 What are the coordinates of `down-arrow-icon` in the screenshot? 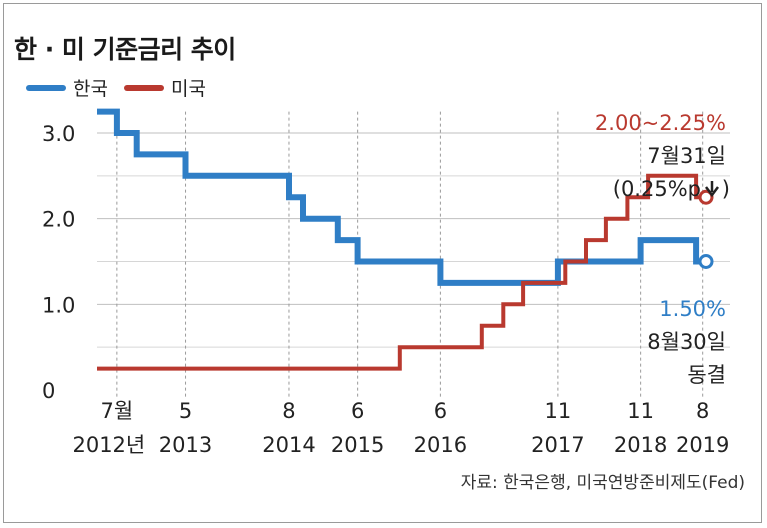 It's located at (712, 189).